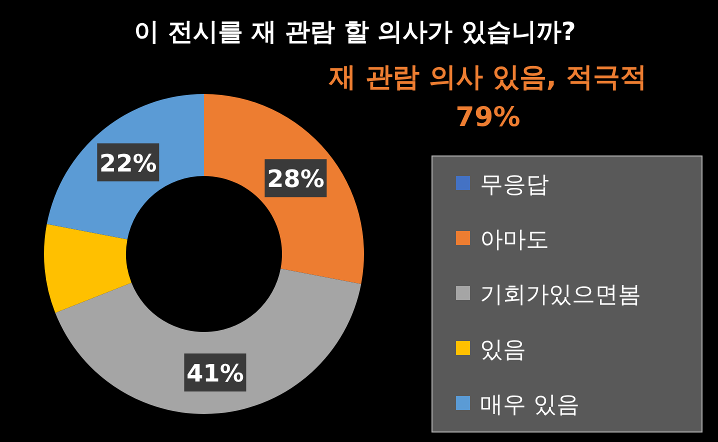 This screenshot has width=718, height=442. Describe the element at coordinates (488, 117) in the screenshot. I see `text: 79%` at that location.